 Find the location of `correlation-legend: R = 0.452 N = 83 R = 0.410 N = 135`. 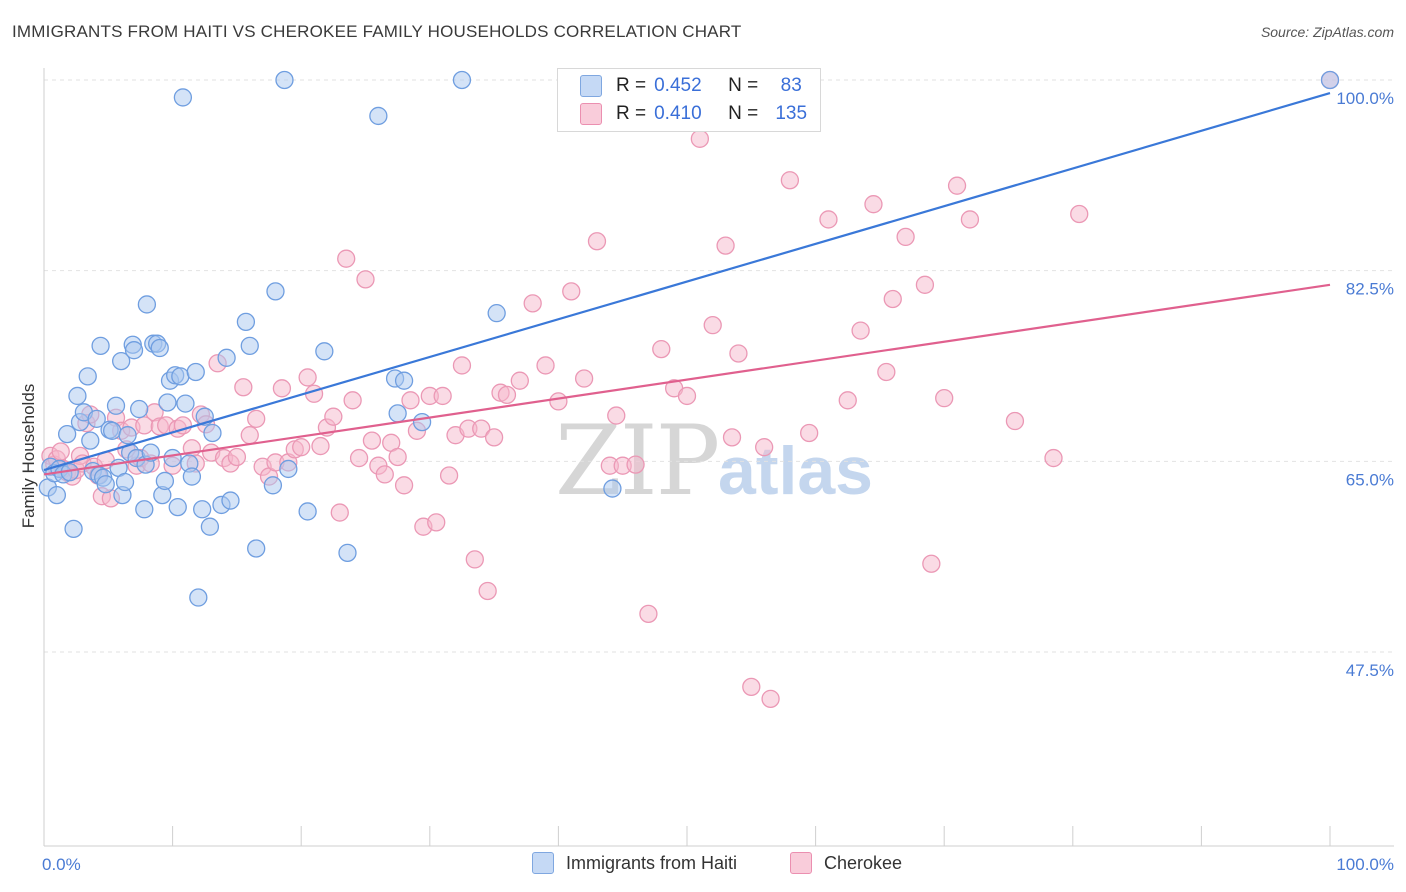

correlation-legend: R = 0.452 N = 83 R = 0.410 N = 135 is located at coordinates (689, 100).